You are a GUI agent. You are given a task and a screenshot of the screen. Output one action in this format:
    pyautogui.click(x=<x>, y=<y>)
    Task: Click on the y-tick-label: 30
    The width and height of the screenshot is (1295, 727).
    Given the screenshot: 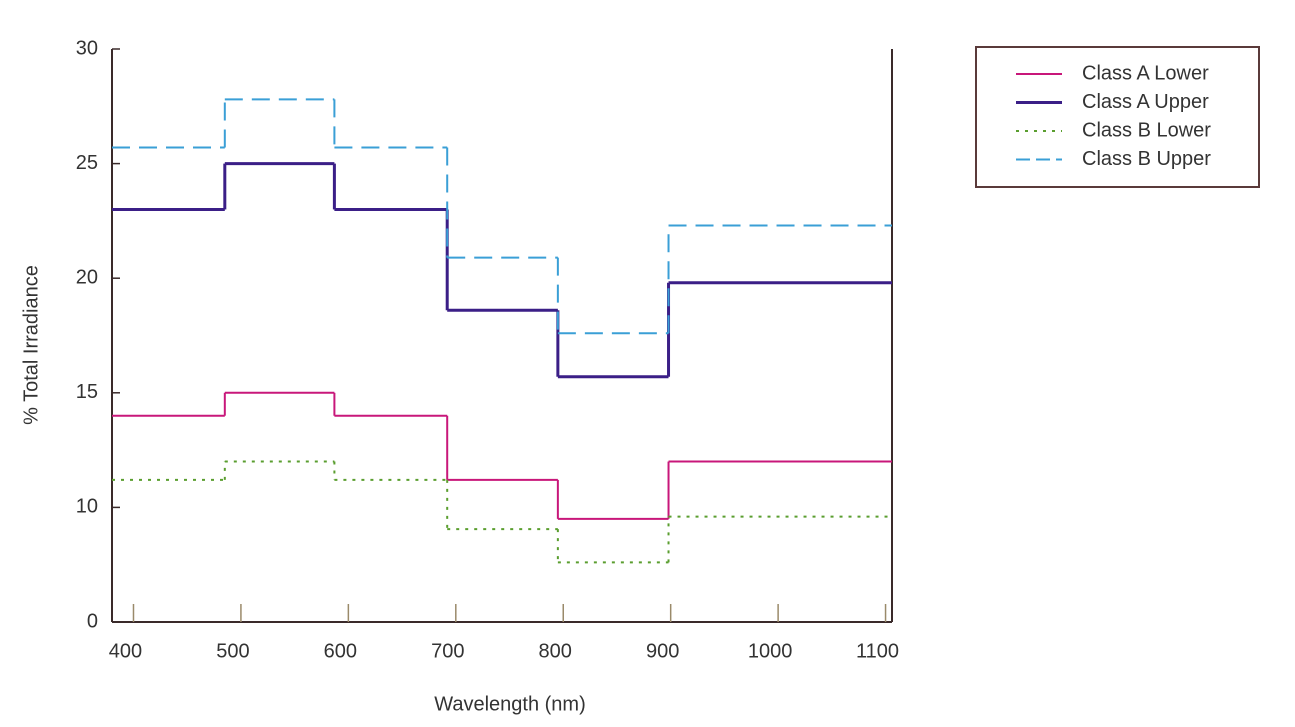 What is the action you would take?
    pyautogui.click(x=87, y=48)
    